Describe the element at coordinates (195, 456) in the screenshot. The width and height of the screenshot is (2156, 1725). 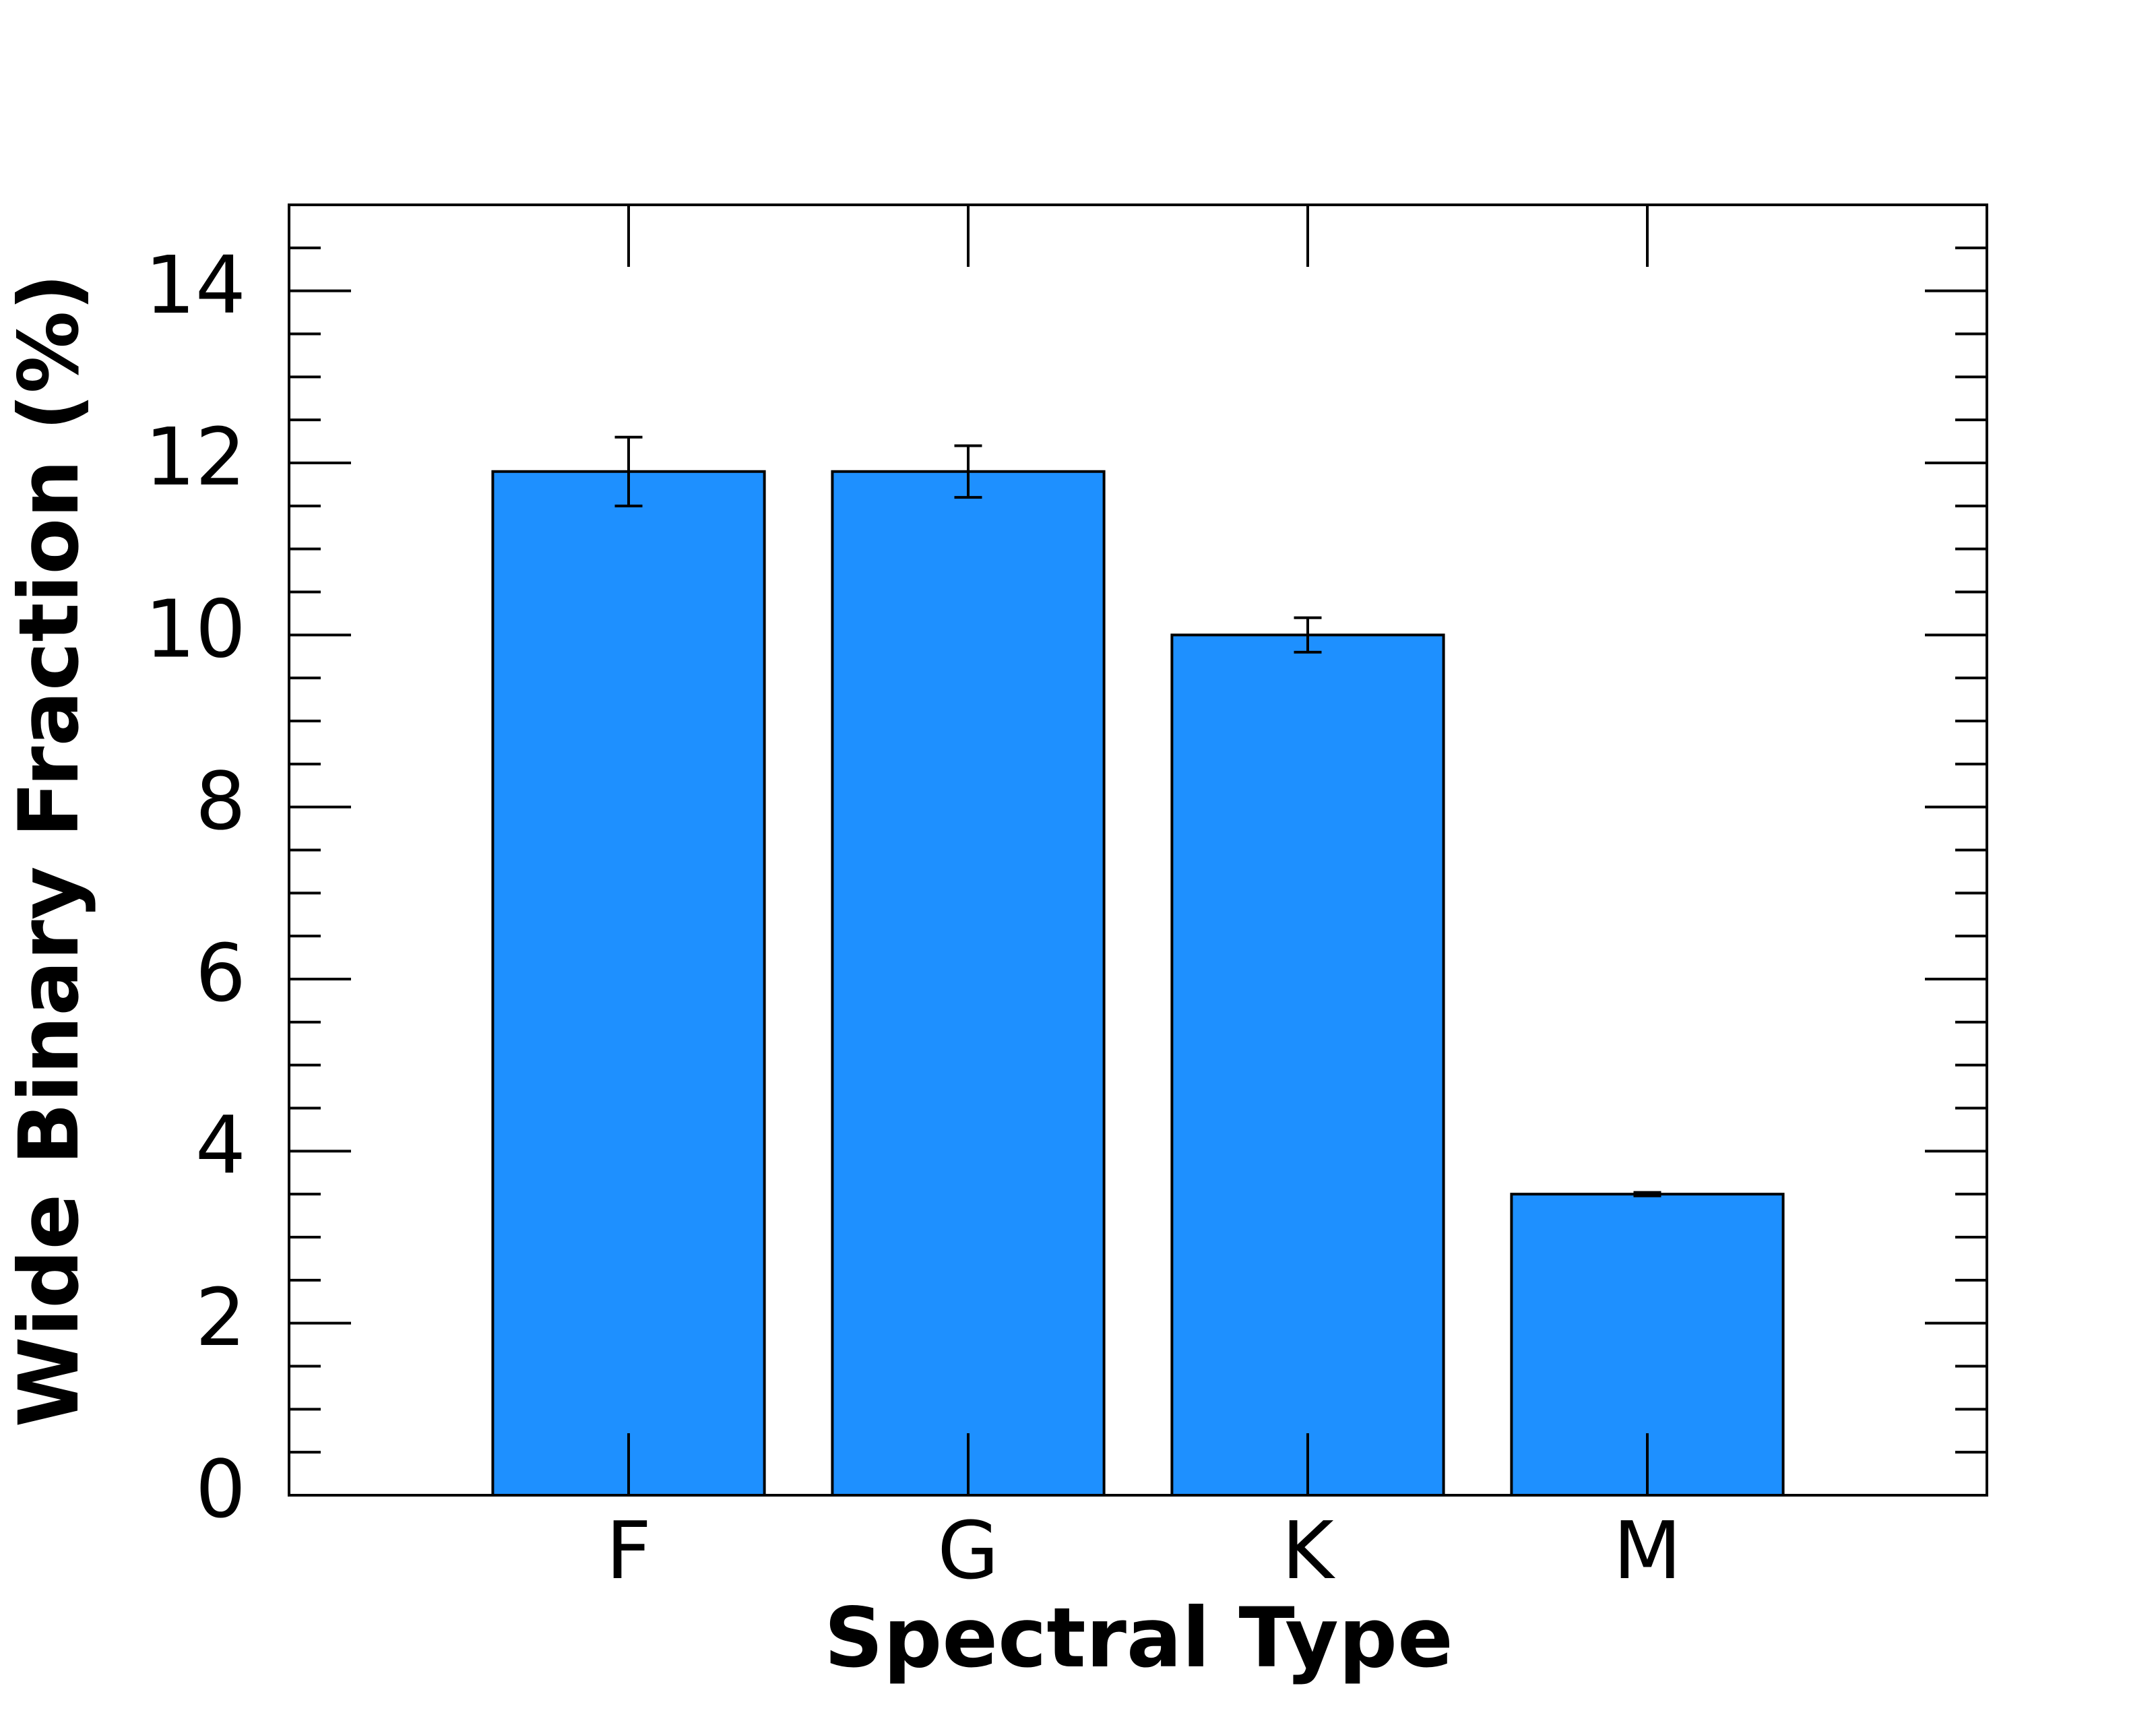
I see `y-tick-label: 12` at that location.